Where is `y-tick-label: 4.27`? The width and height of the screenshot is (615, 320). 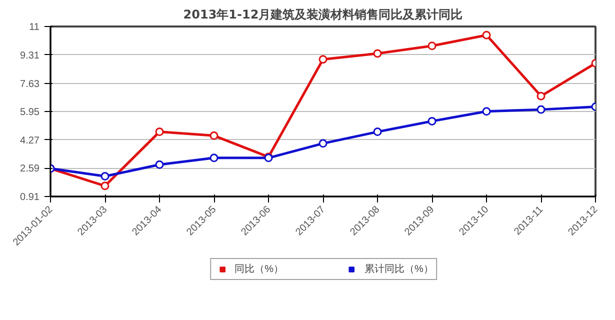
y-tick-label: 4.27 is located at coordinates (30, 140).